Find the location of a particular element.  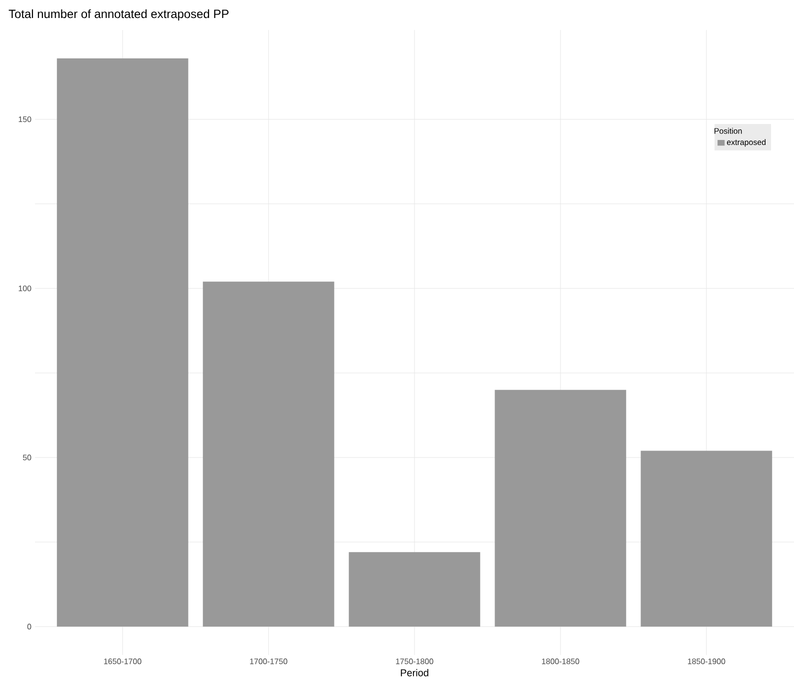

x-axis-title: Period is located at coordinates (414, 672).